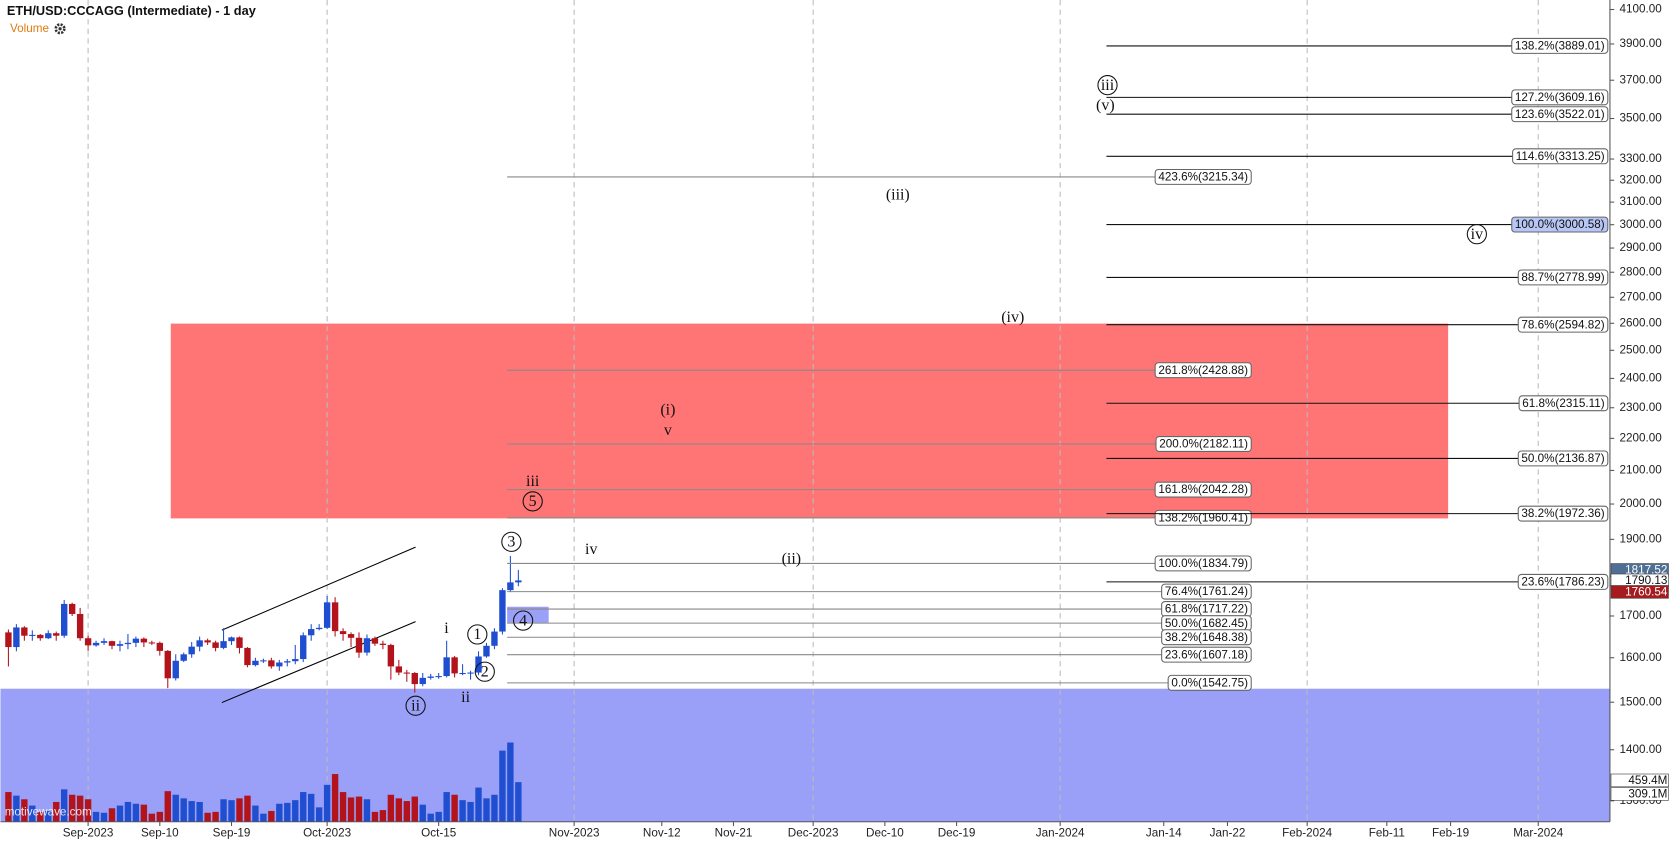 The image size is (1670, 842). Describe the element at coordinates (446, 628) in the screenshot. I see `wave-label: i` at that location.